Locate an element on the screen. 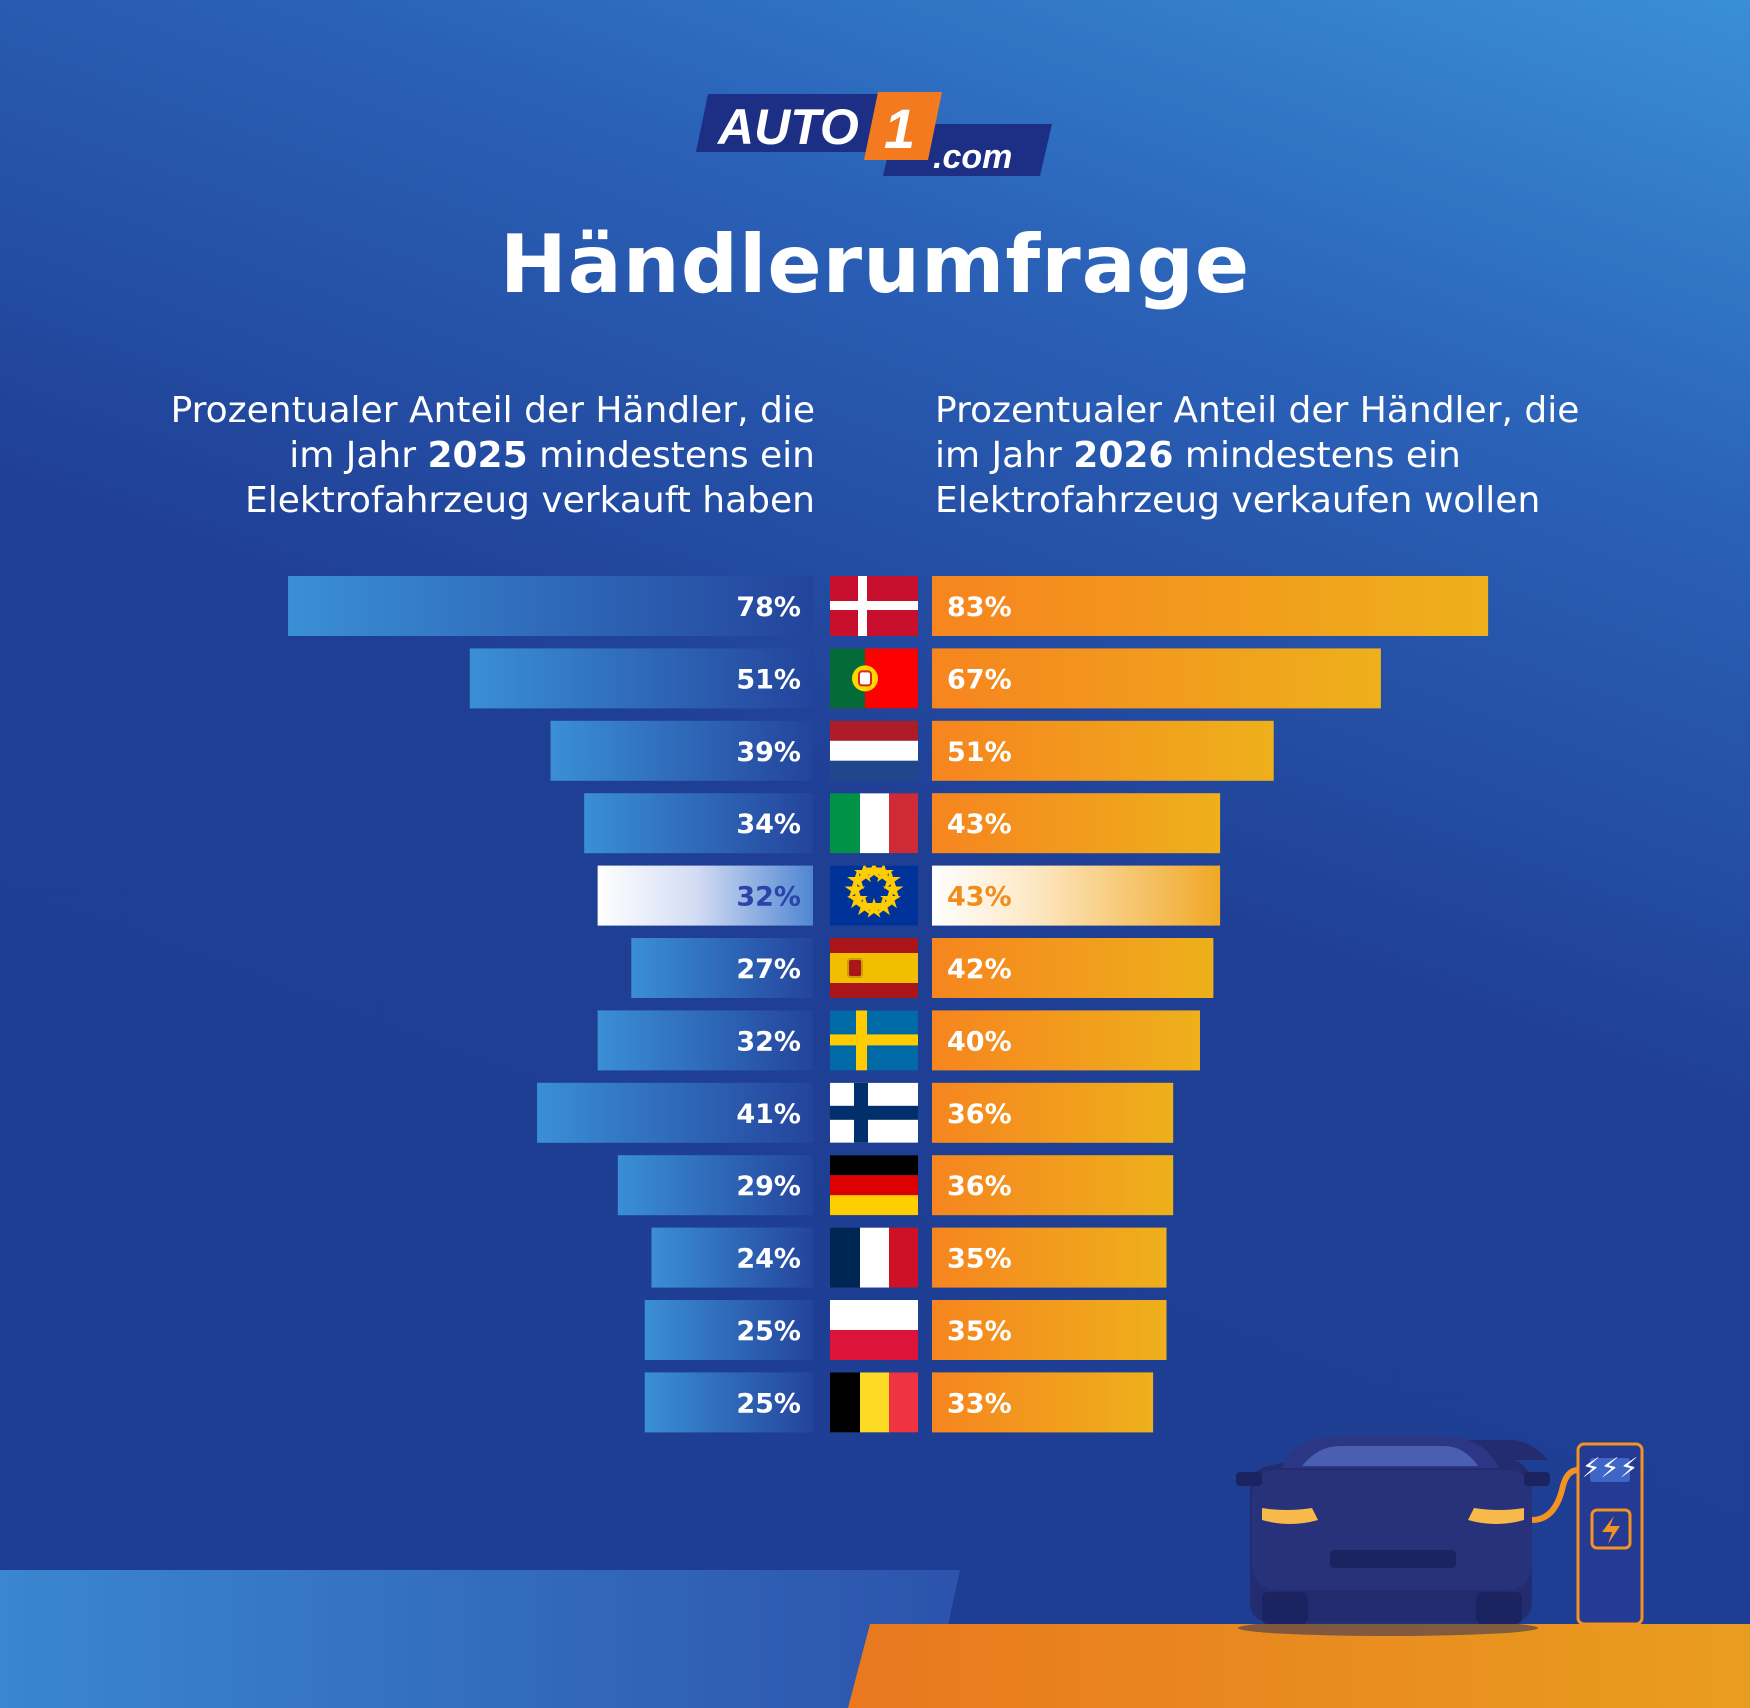 Image resolution: width=1750 pixels, height=1708 pixels. label-2025-sweden: 32% is located at coordinates (768, 1041).